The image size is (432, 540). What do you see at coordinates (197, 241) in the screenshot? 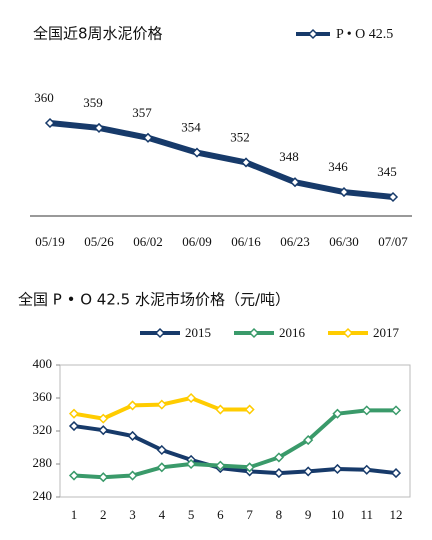
I see `x-tick-label: 06/09` at bounding box center [197, 241].